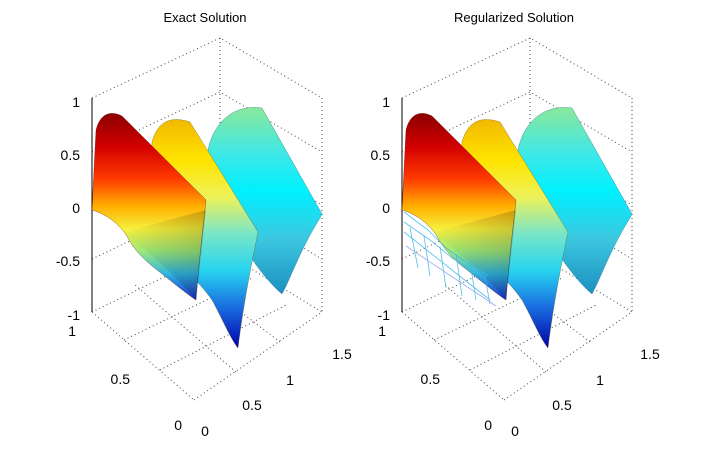 Image resolution: width=701 pixels, height=467 pixels. I want to click on chart-title: Exact Solution, so click(204, 17).